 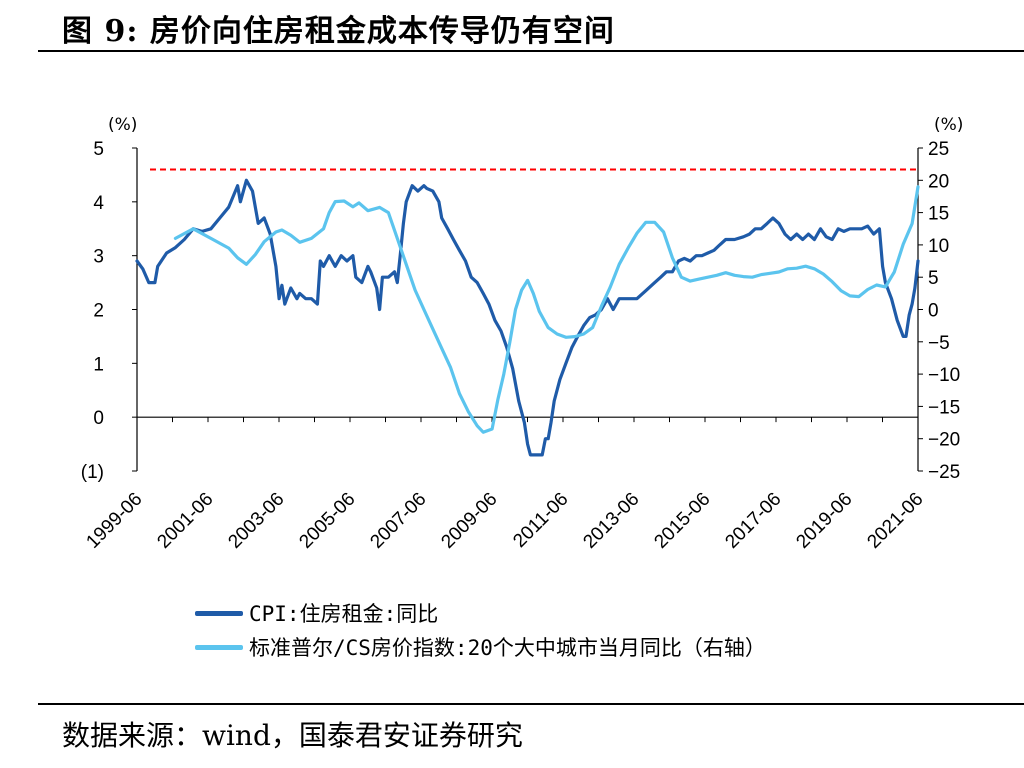 I want to click on x-tick-label-0: 1999-06, so click(x=114, y=521).